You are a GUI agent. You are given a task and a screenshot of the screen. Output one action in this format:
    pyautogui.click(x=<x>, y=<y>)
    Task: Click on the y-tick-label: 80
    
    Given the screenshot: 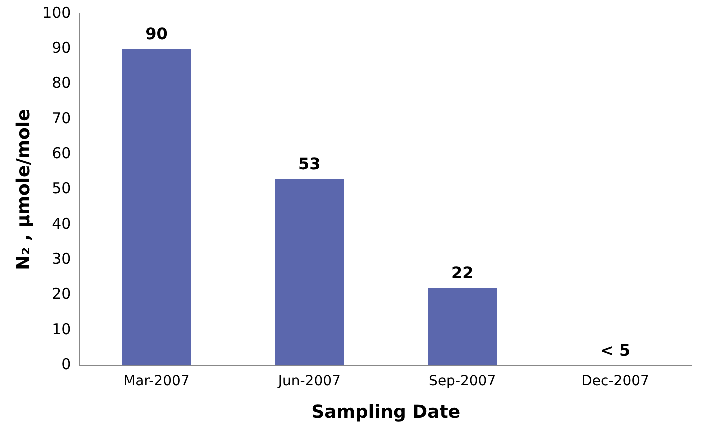 What is the action you would take?
    pyautogui.click(x=62, y=83)
    